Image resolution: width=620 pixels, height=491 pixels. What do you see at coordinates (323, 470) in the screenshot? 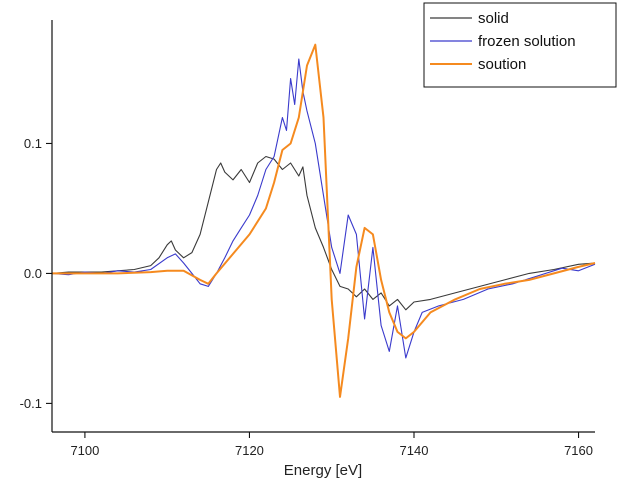
I see `x-axis-title: Energy [eV]` at bounding box center [323, 470].